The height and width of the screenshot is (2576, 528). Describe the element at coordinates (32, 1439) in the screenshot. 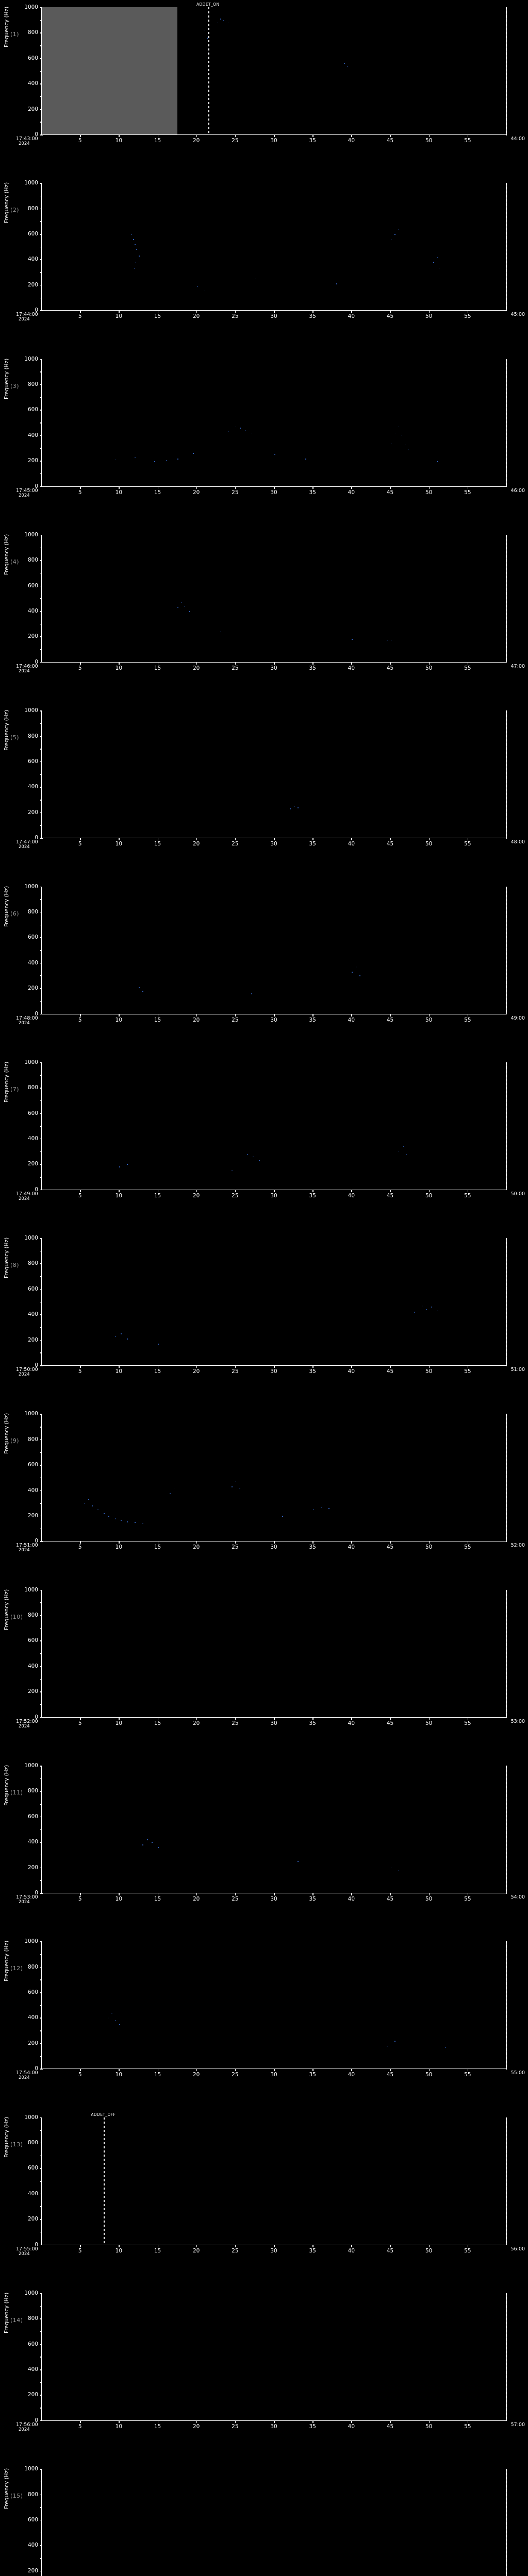

I see `y-tick-label: 800` at that location.